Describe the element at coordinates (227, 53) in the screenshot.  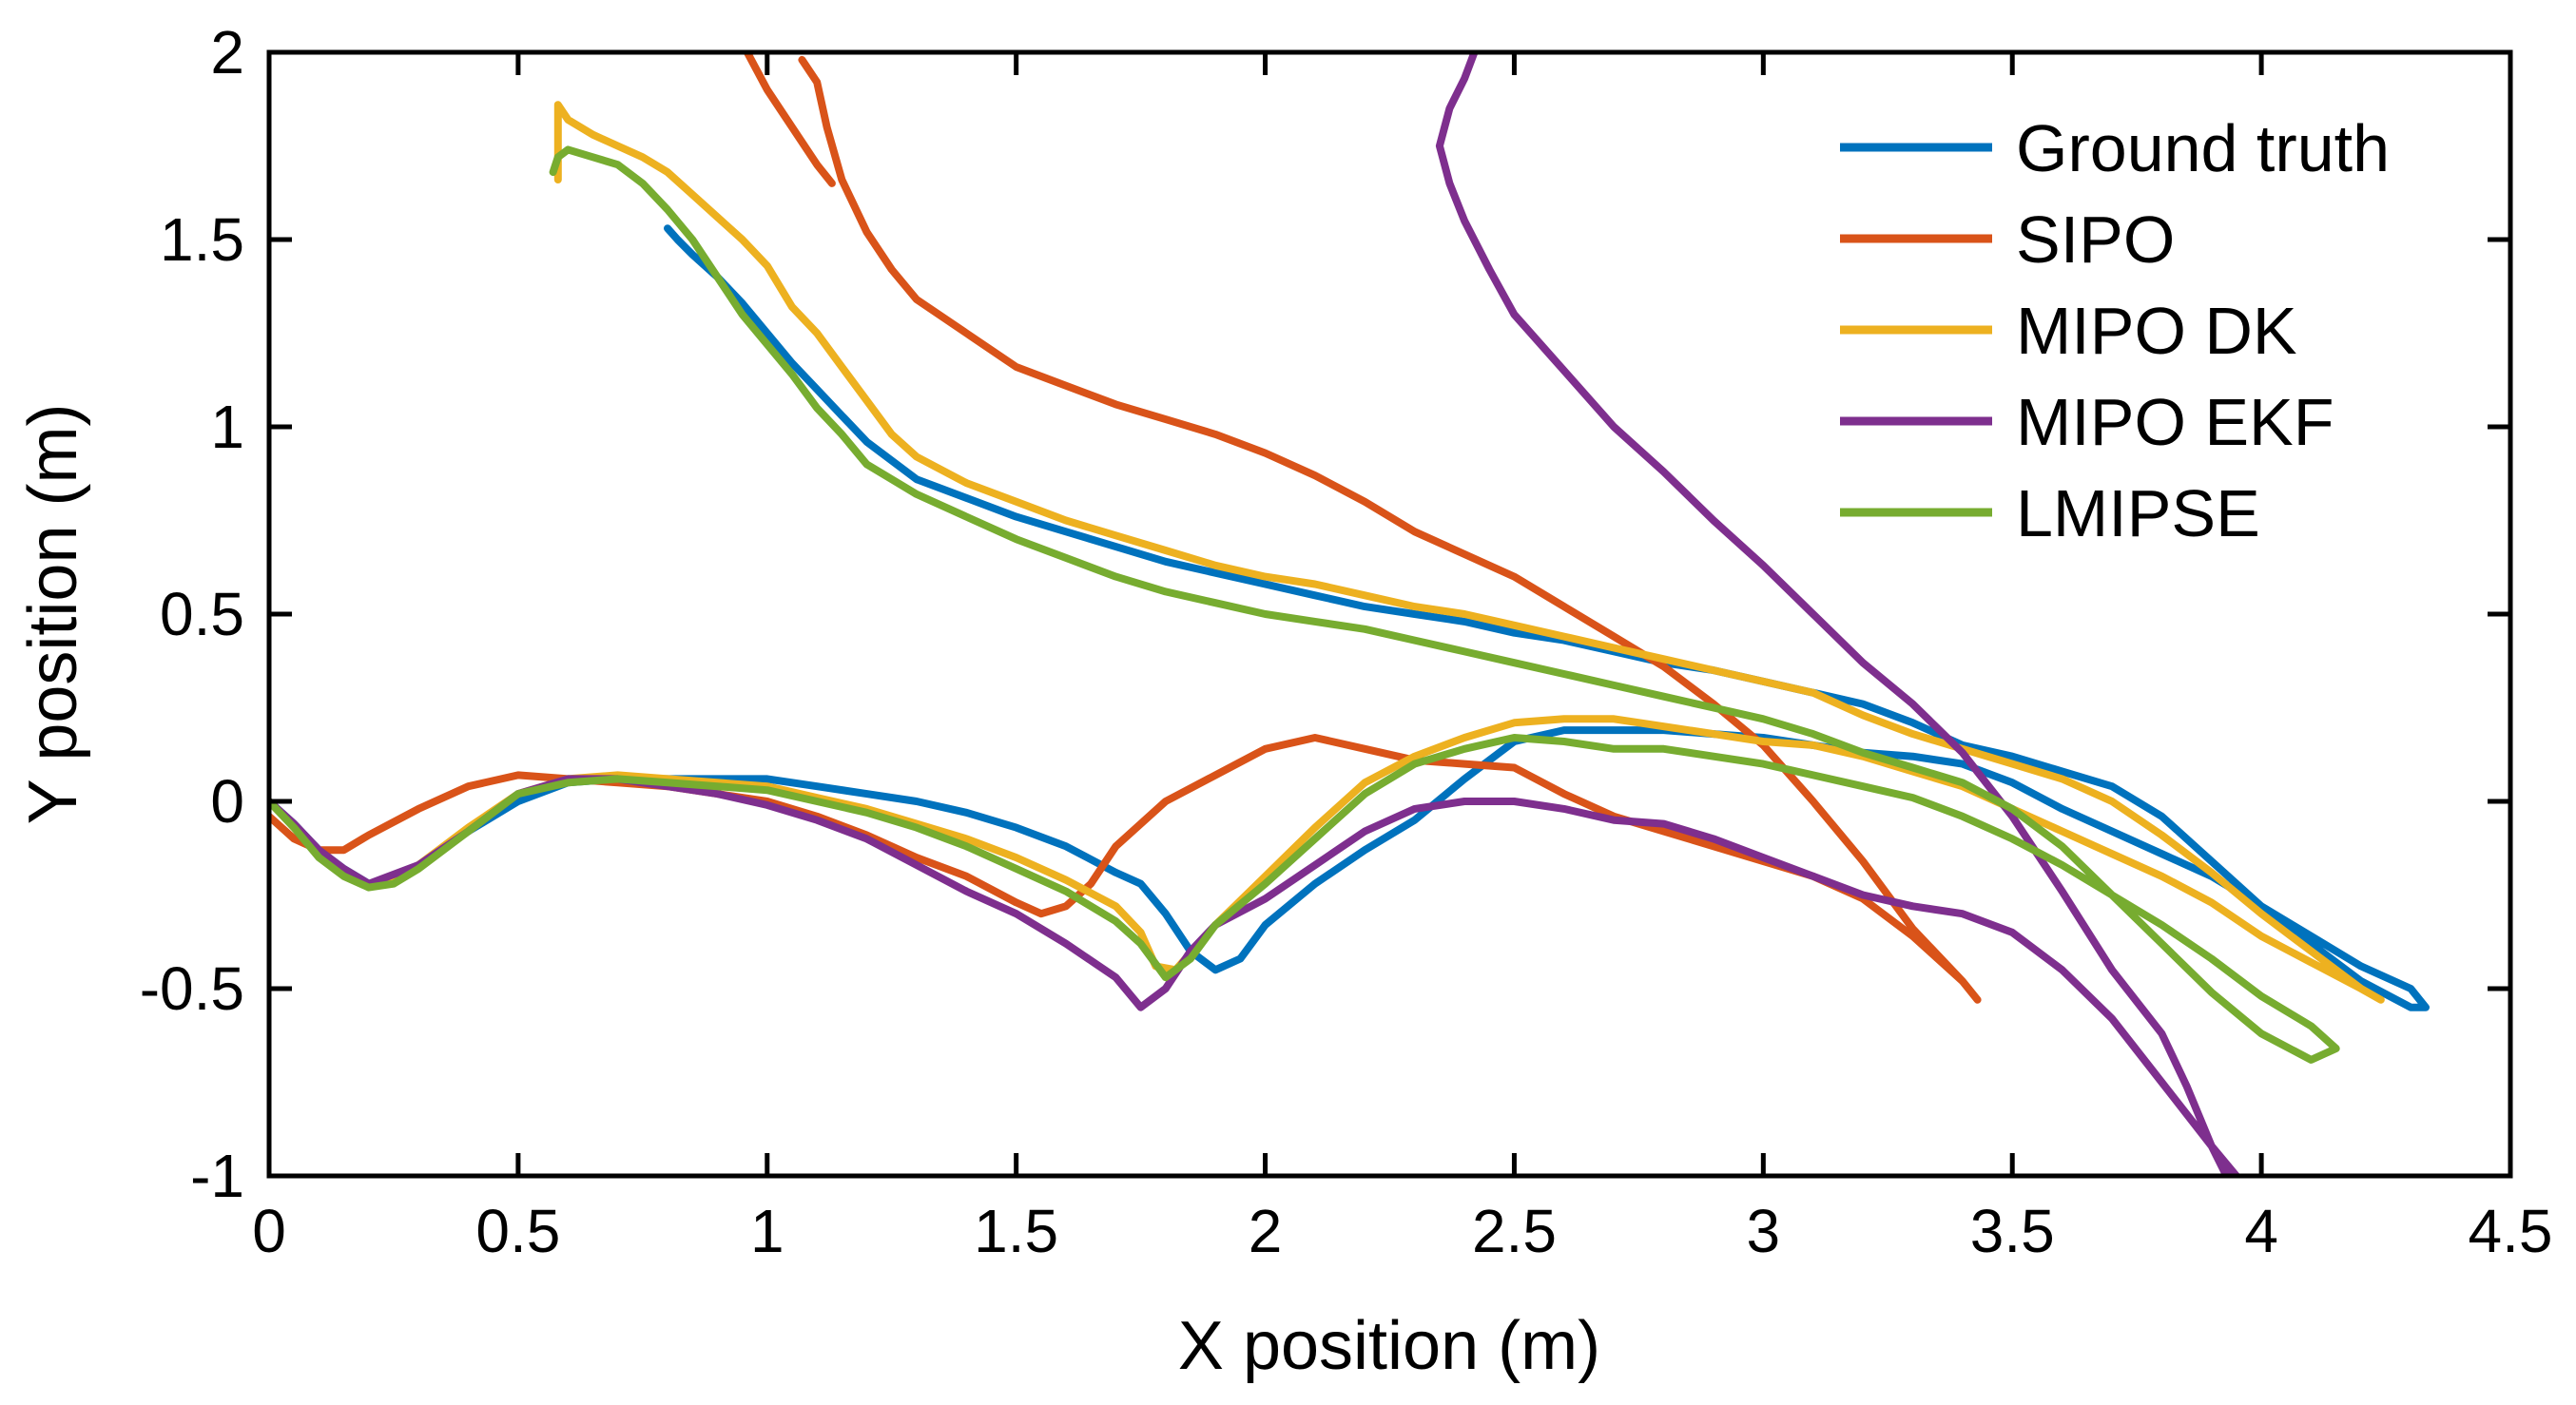
I see `y-tick-label: 2` at that location.